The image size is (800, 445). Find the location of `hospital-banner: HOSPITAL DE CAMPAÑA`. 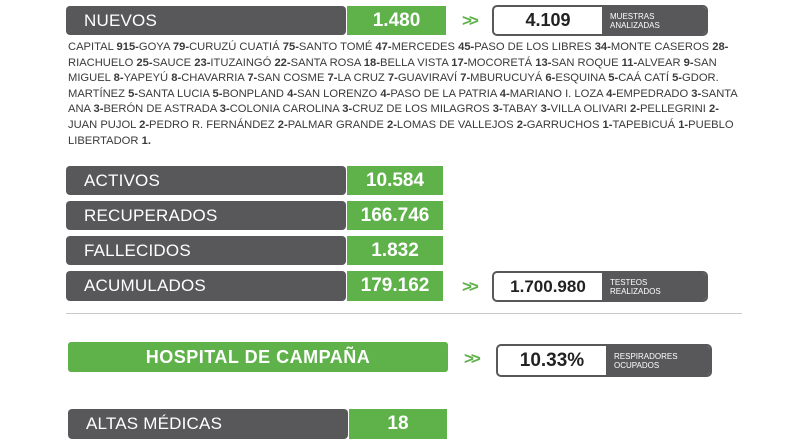

hospital-banner: HOSPITAL DE CAMPAÑA is located at coordinates (258, 357).